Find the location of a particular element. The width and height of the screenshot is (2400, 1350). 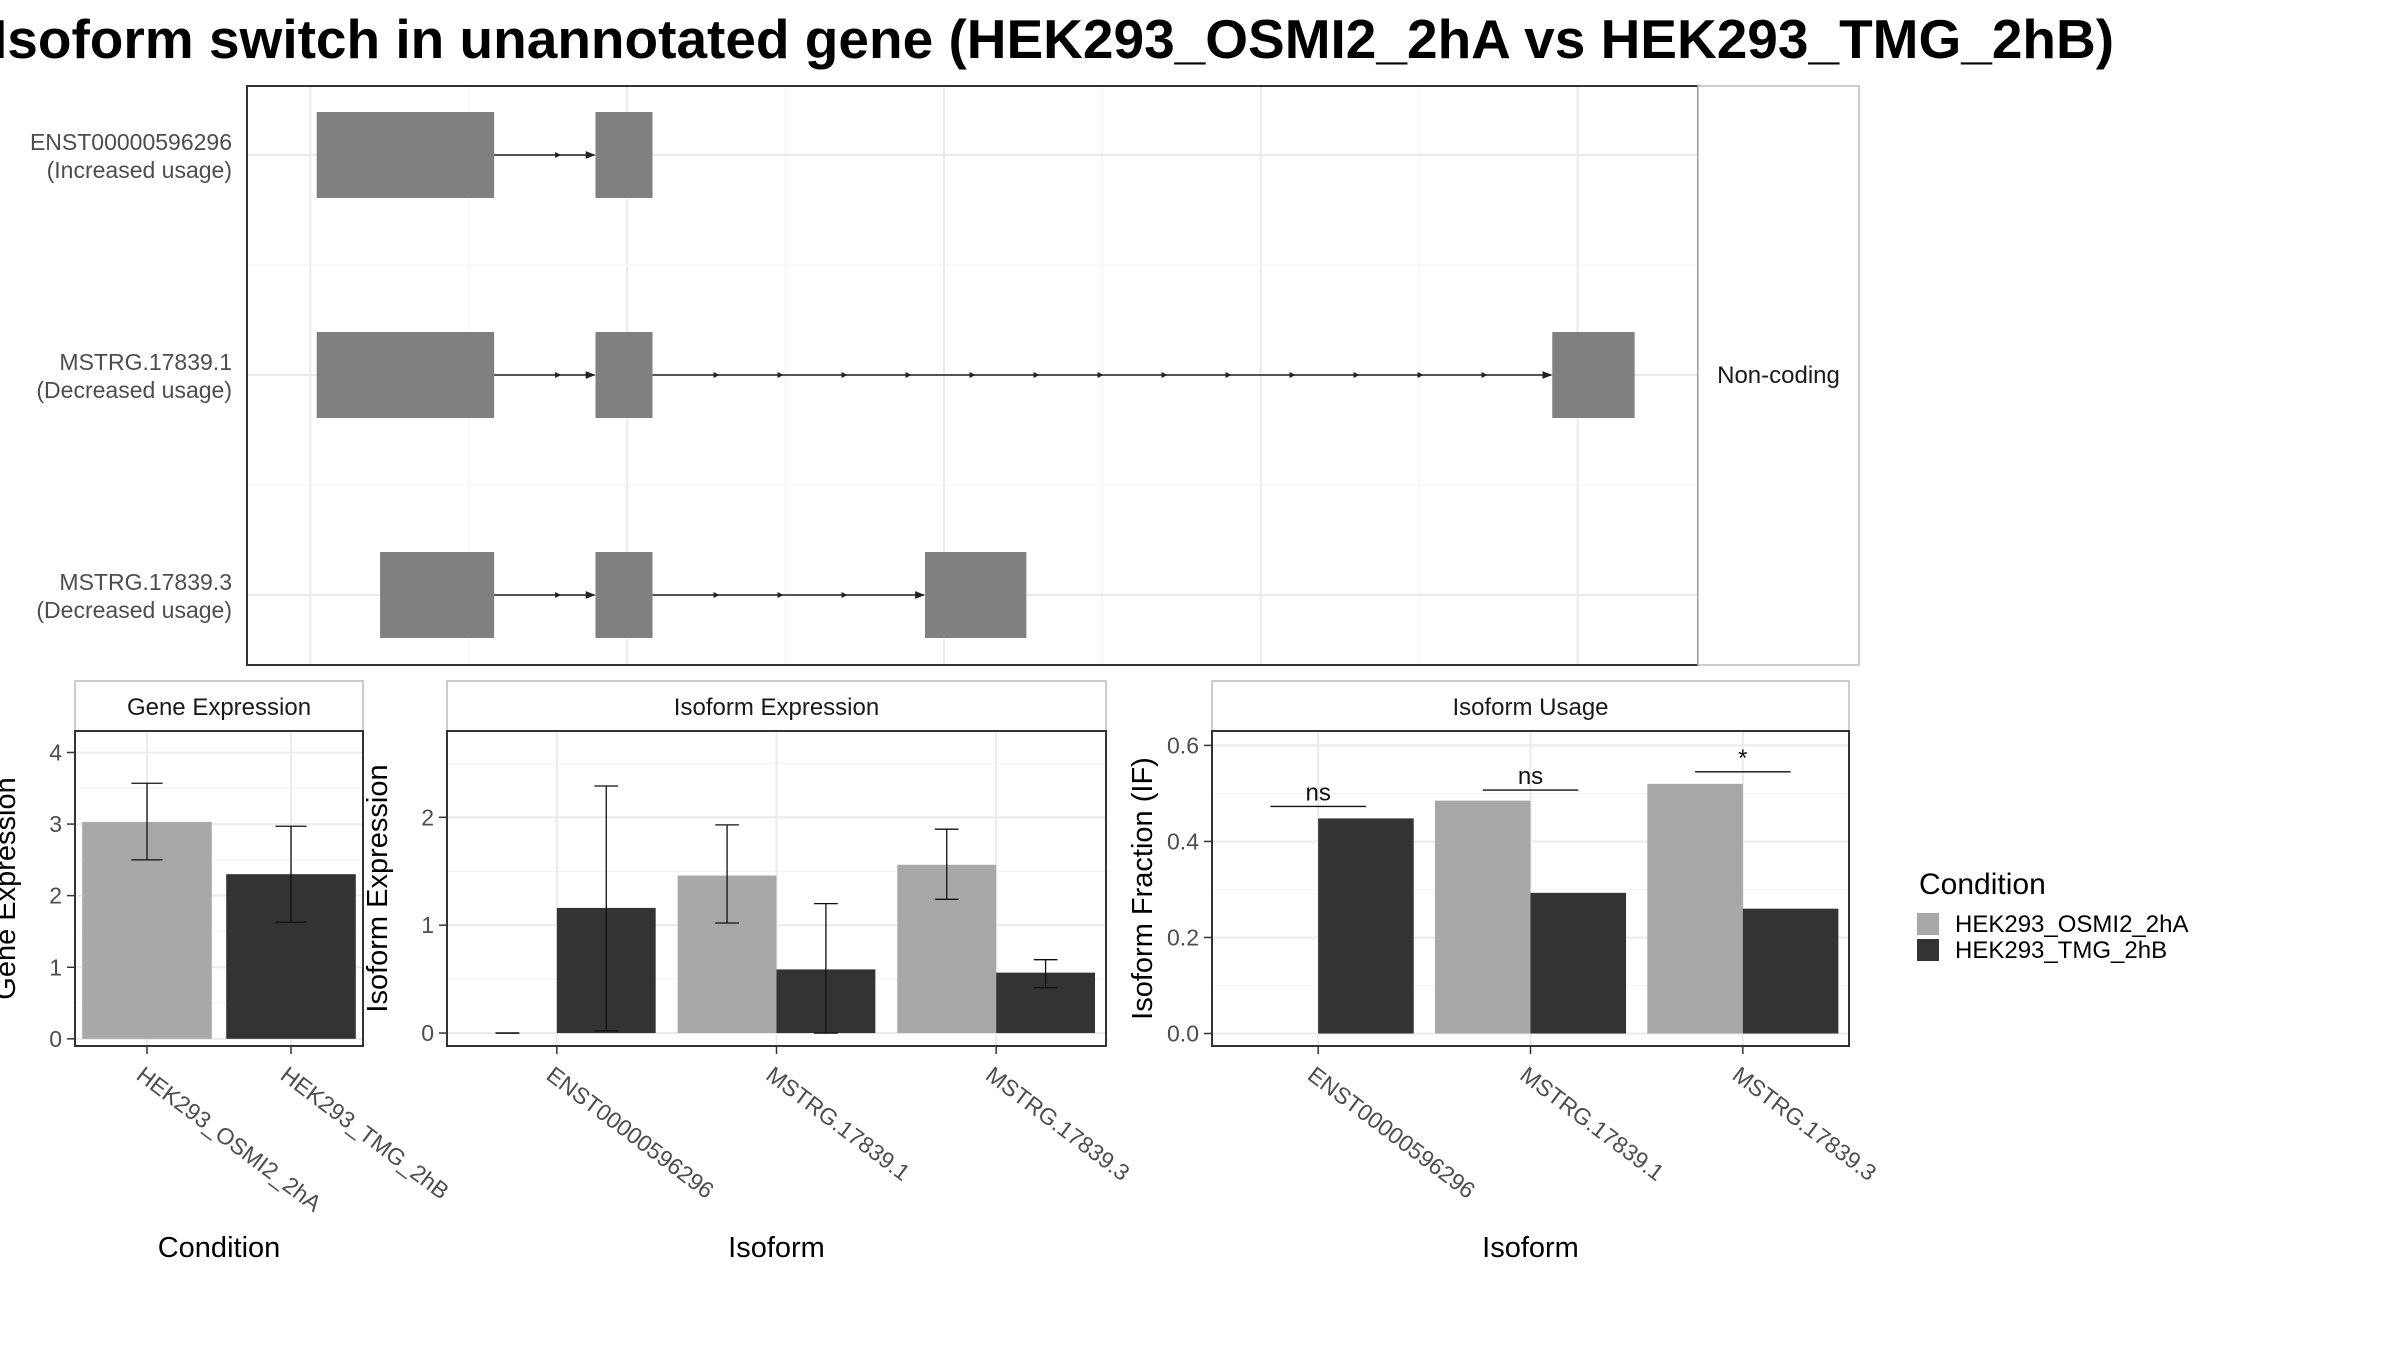

panel2-x-tick-label: ENST00000596296 is located at coordinates (630, 1132).